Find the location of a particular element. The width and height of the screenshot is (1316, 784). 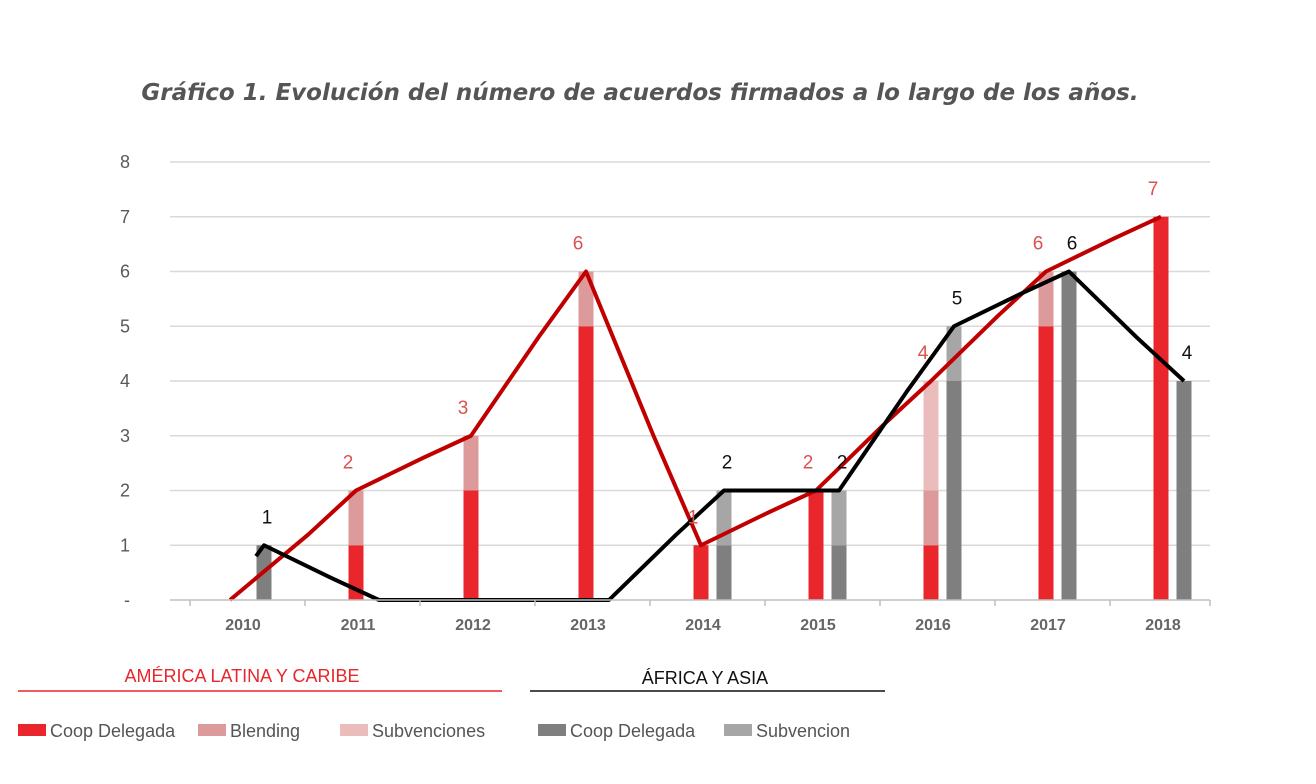

region-labels: AMÉRICA LATINA Y CARIBE ÁFRICA Y ASIA is located at coordinates (451, 679).